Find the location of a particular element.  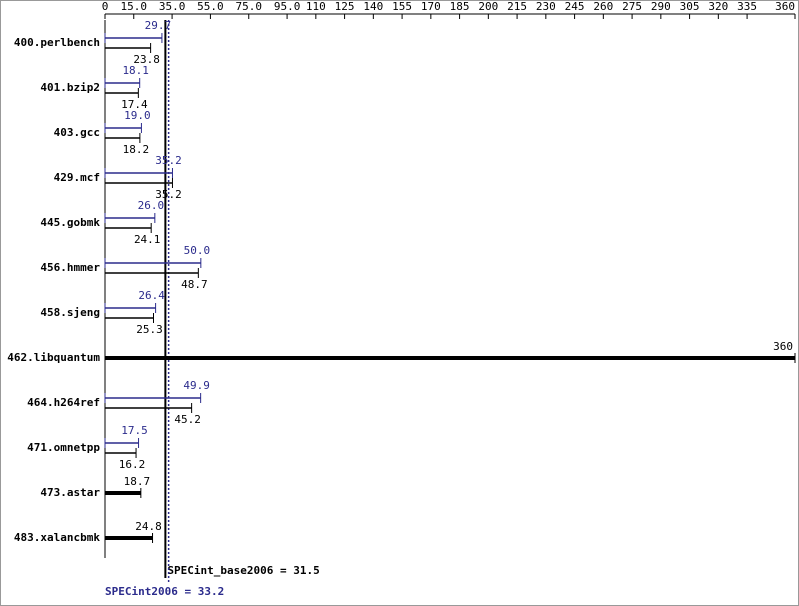

category-label: 458.sjeng is located at coordinates (70, 312).